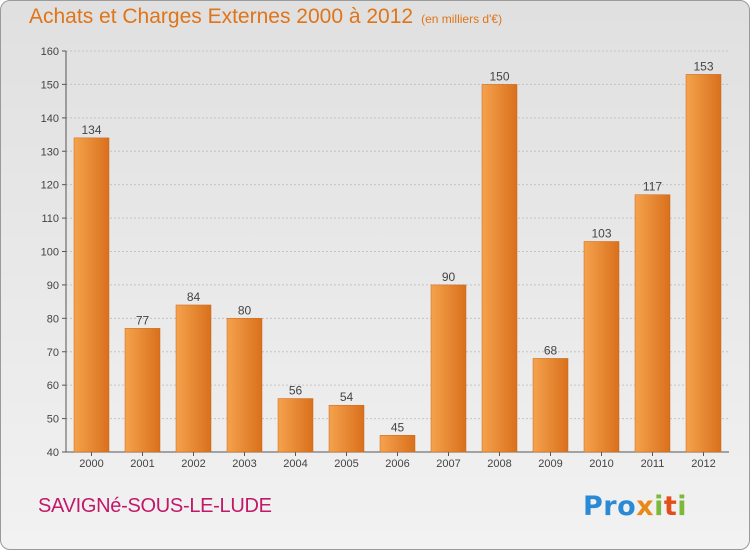  Describe the element at coordinates (53, 420) in the screenshot. I see `y-tick-label: 50` at that location.